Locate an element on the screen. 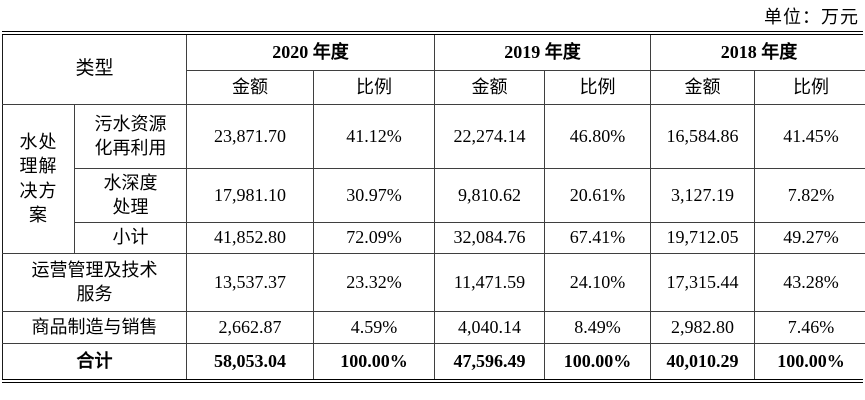 This screenshot has height=400, width=865. cell-amount-2020: 17,981.10 is located at coordinates (250, 195).